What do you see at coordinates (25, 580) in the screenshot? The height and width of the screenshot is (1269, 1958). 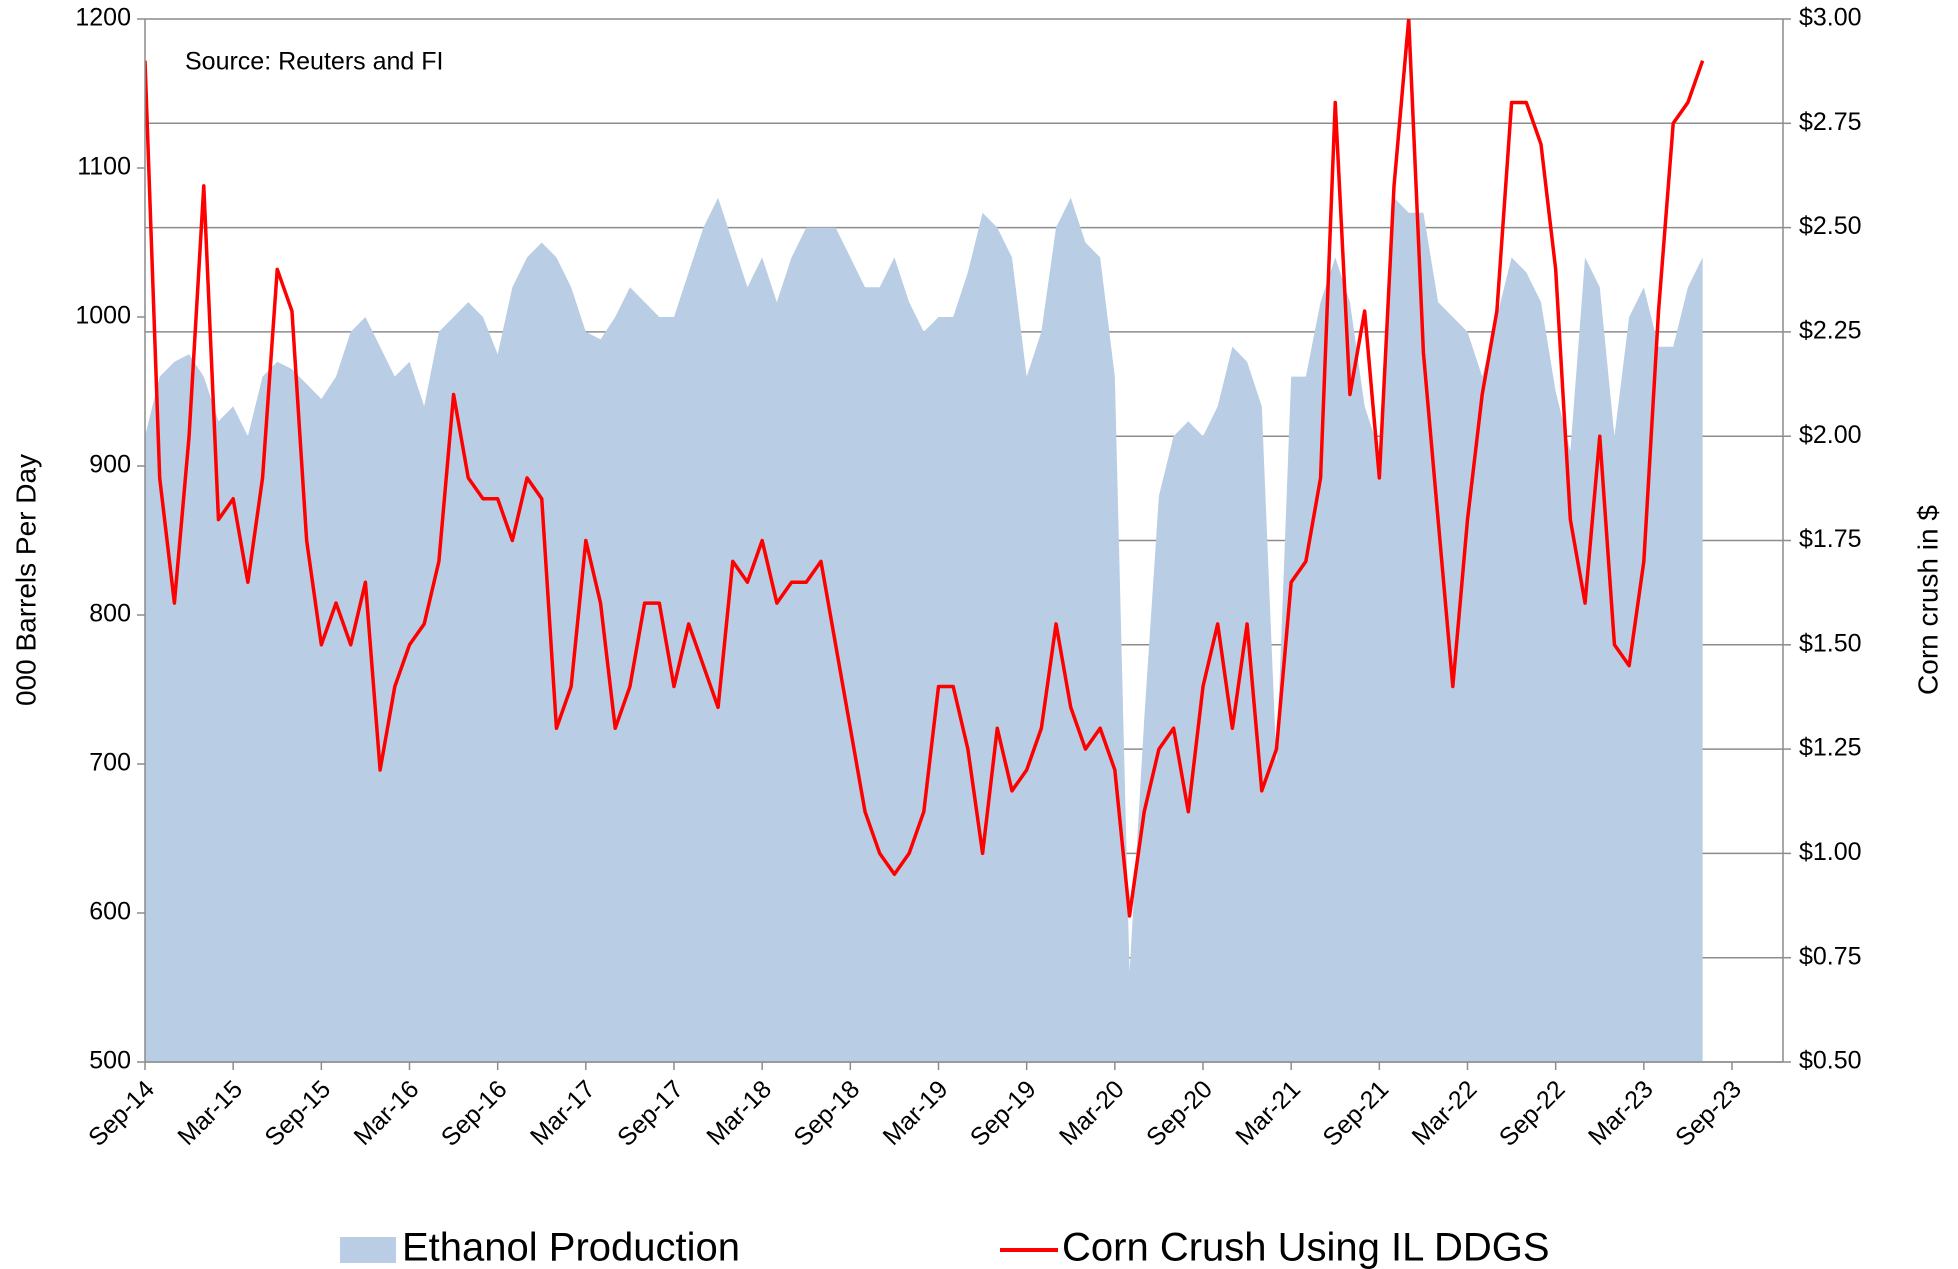 I see `y-axis-label: 000 Barrels Per Day` at bounding box center [25, 580].